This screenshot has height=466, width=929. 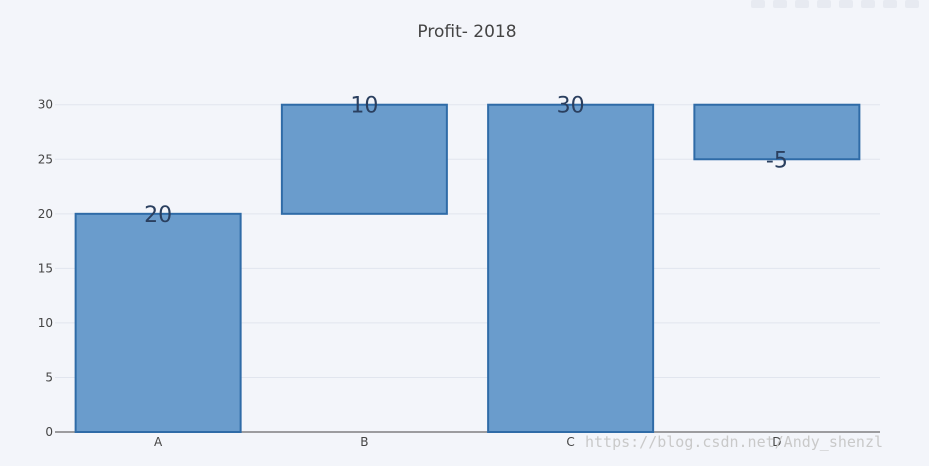 What do you see at coordinates (158, 442) in the screenshot?
I see `x-tick-label: A` at bounding box center [158, 442].